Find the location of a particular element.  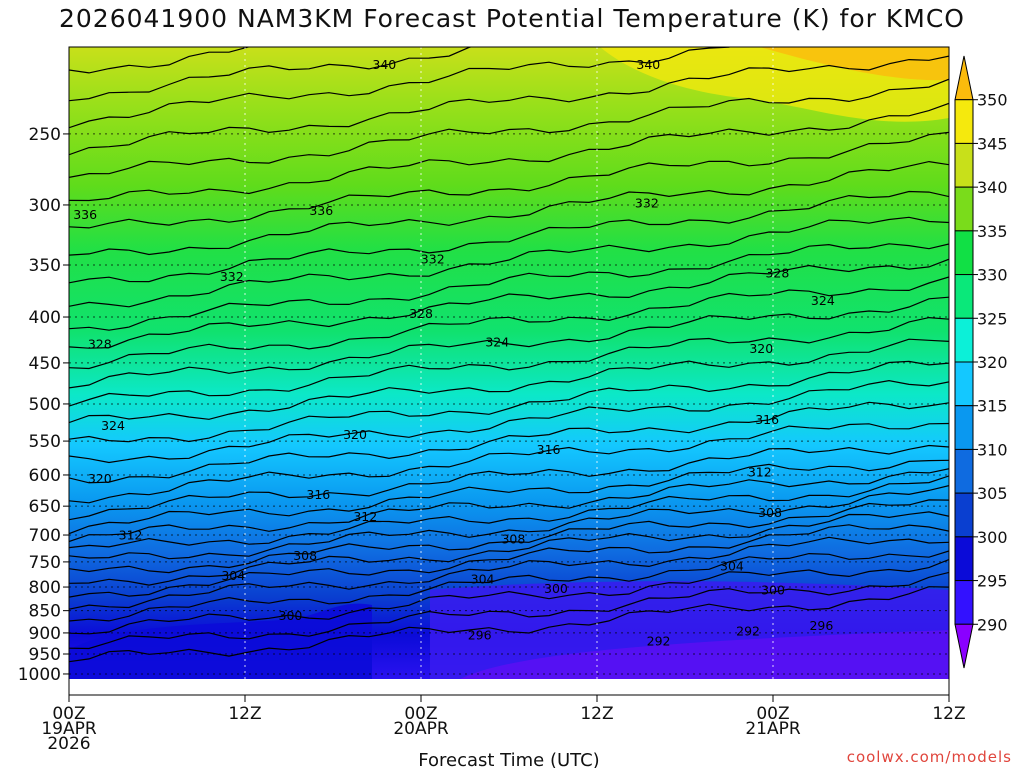

colorbar: 290 295 300 305 310 315 320 325 330 335 340 345 350 is located at coordinates (981, 362).